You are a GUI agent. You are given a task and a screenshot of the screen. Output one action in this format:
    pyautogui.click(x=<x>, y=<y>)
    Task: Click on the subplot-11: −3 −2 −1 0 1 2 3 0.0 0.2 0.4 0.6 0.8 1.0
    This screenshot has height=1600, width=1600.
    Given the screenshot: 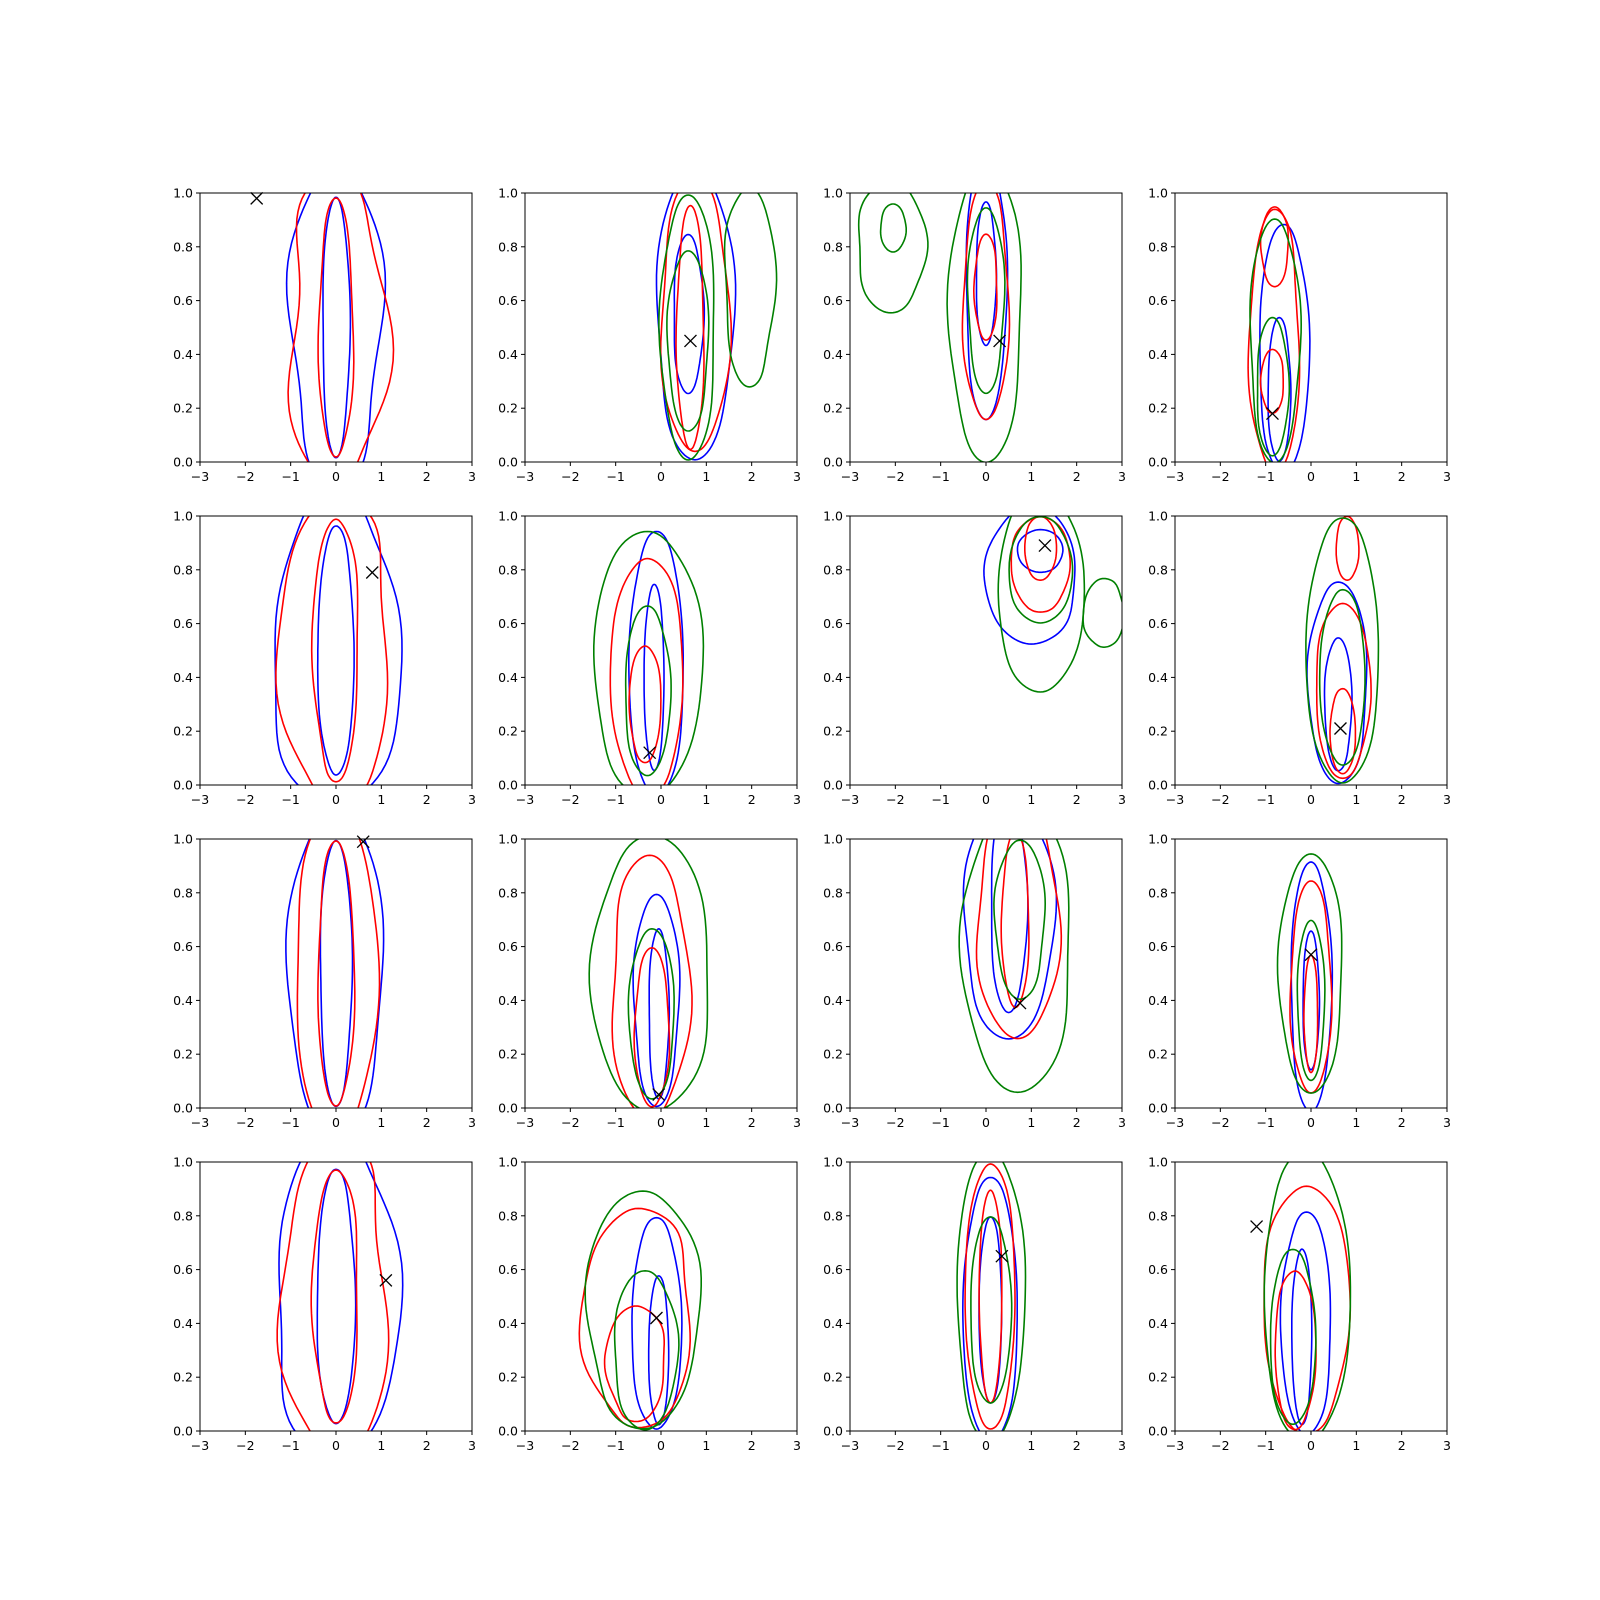 What is the action you would take?
    pyautogui.click(x=974, y=981)
    